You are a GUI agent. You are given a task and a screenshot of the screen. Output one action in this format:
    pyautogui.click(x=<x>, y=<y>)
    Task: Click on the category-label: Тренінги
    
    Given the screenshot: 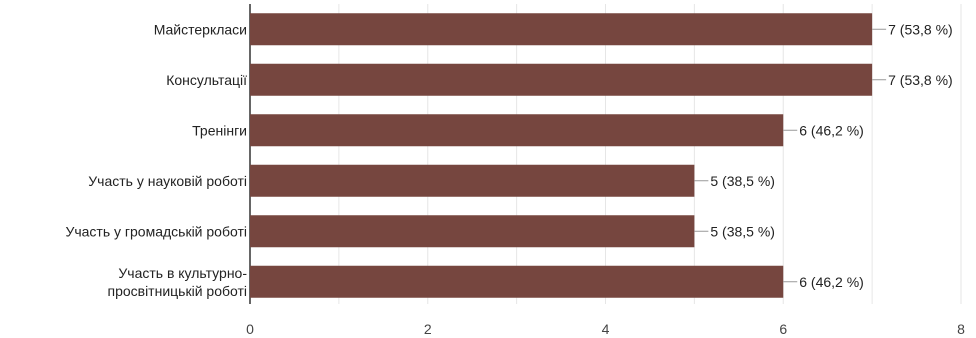 What is the action you would take?
    pyautogui.click(x=219, y=130)
    